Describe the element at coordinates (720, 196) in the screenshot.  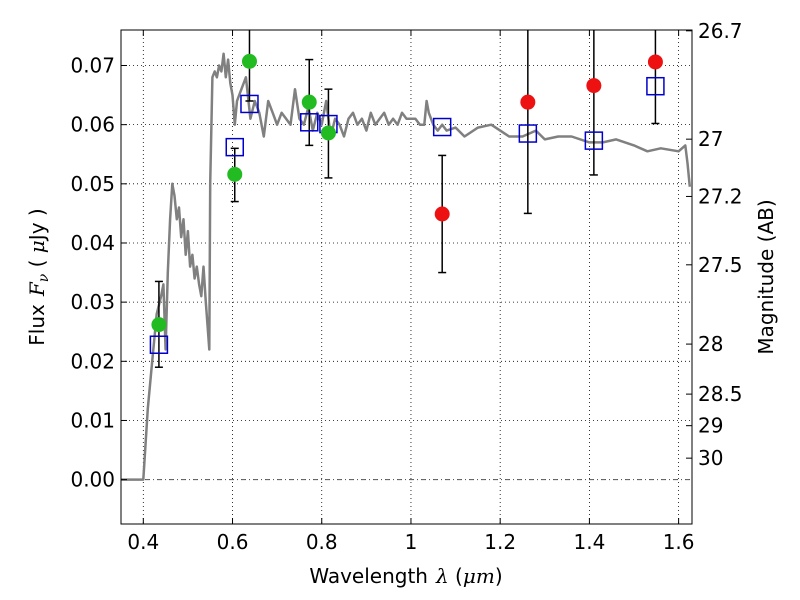
I see `mag-tick-label: 27.2` at that location.